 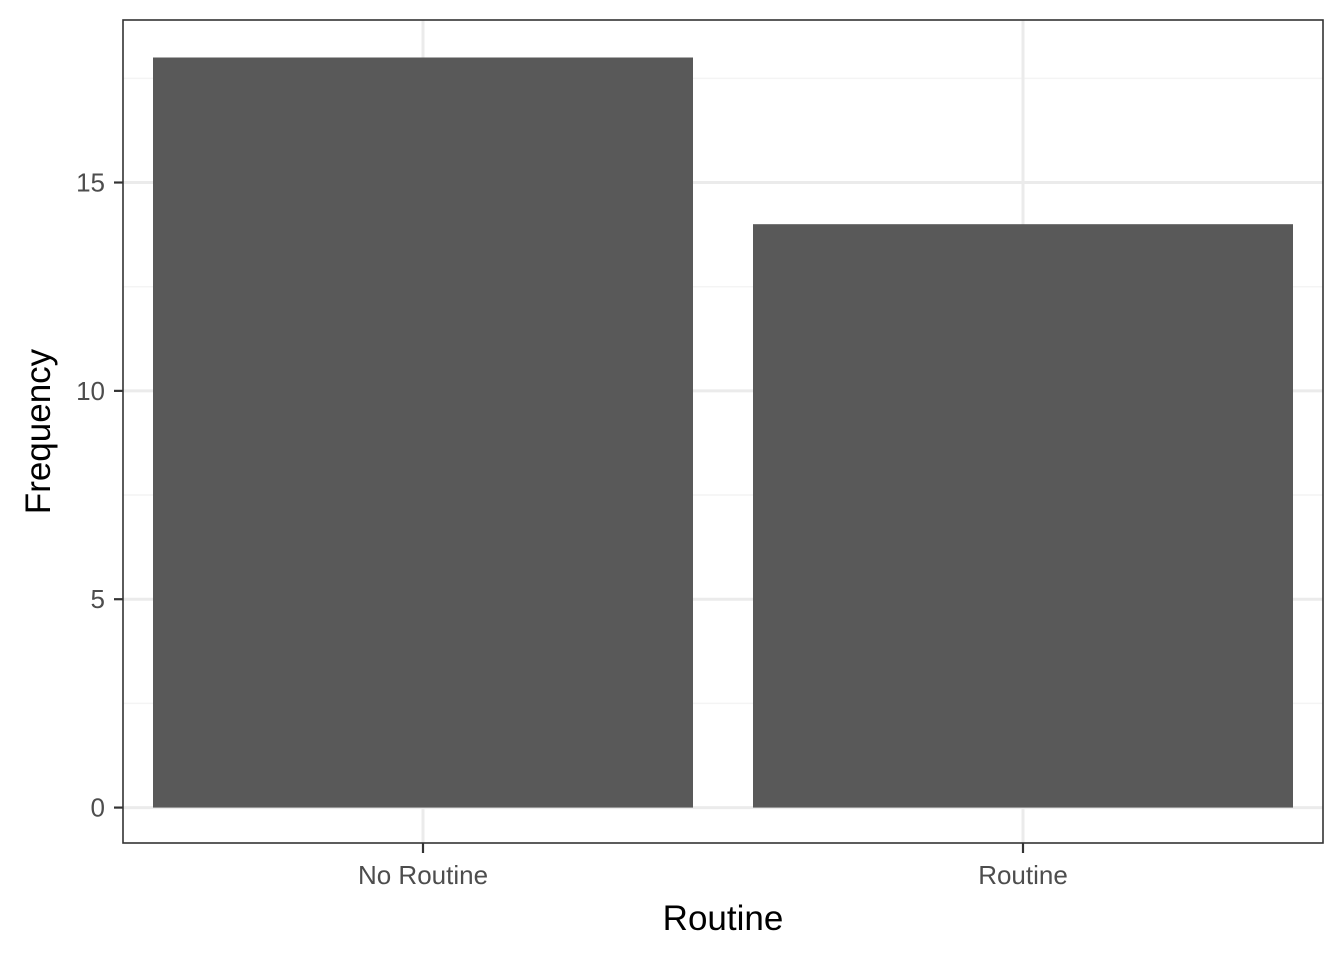 What do you see at coordinates (90, 391) in the screenshot?
I see `y-tick-label: 10` at bounding box center [90, 391].